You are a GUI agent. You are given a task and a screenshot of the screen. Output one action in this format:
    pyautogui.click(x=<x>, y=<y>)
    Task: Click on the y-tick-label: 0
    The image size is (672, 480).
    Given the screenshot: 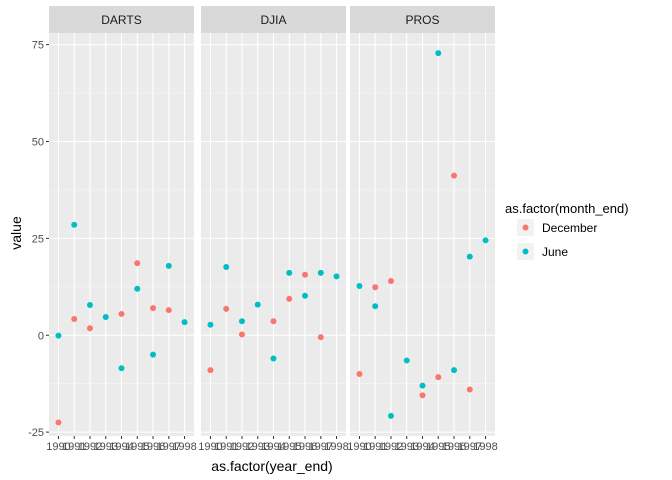 What is the action you would take?
    pyautogui.click(x=41, y=336)
    